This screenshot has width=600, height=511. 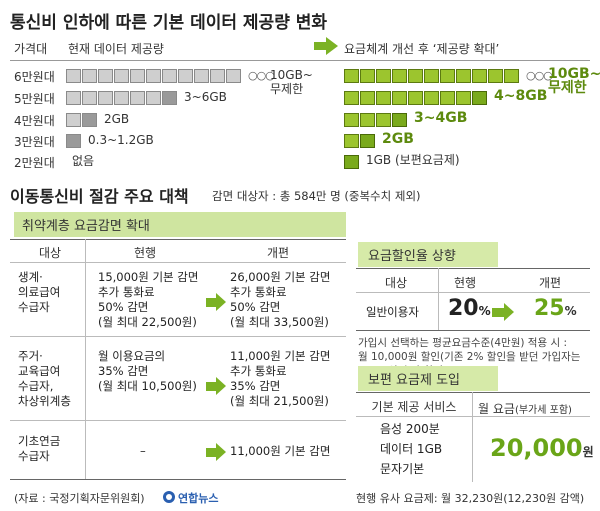 What do you see at coordinates (398, 139) in the screenshot?
I see `after-value: 2GB` at bounding box center [398, 139].